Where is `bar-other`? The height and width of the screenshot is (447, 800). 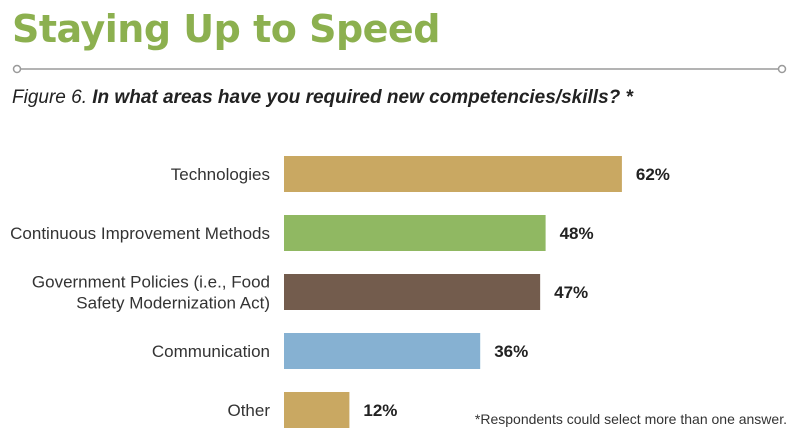 bar-other is located at coordinates (317, 410).